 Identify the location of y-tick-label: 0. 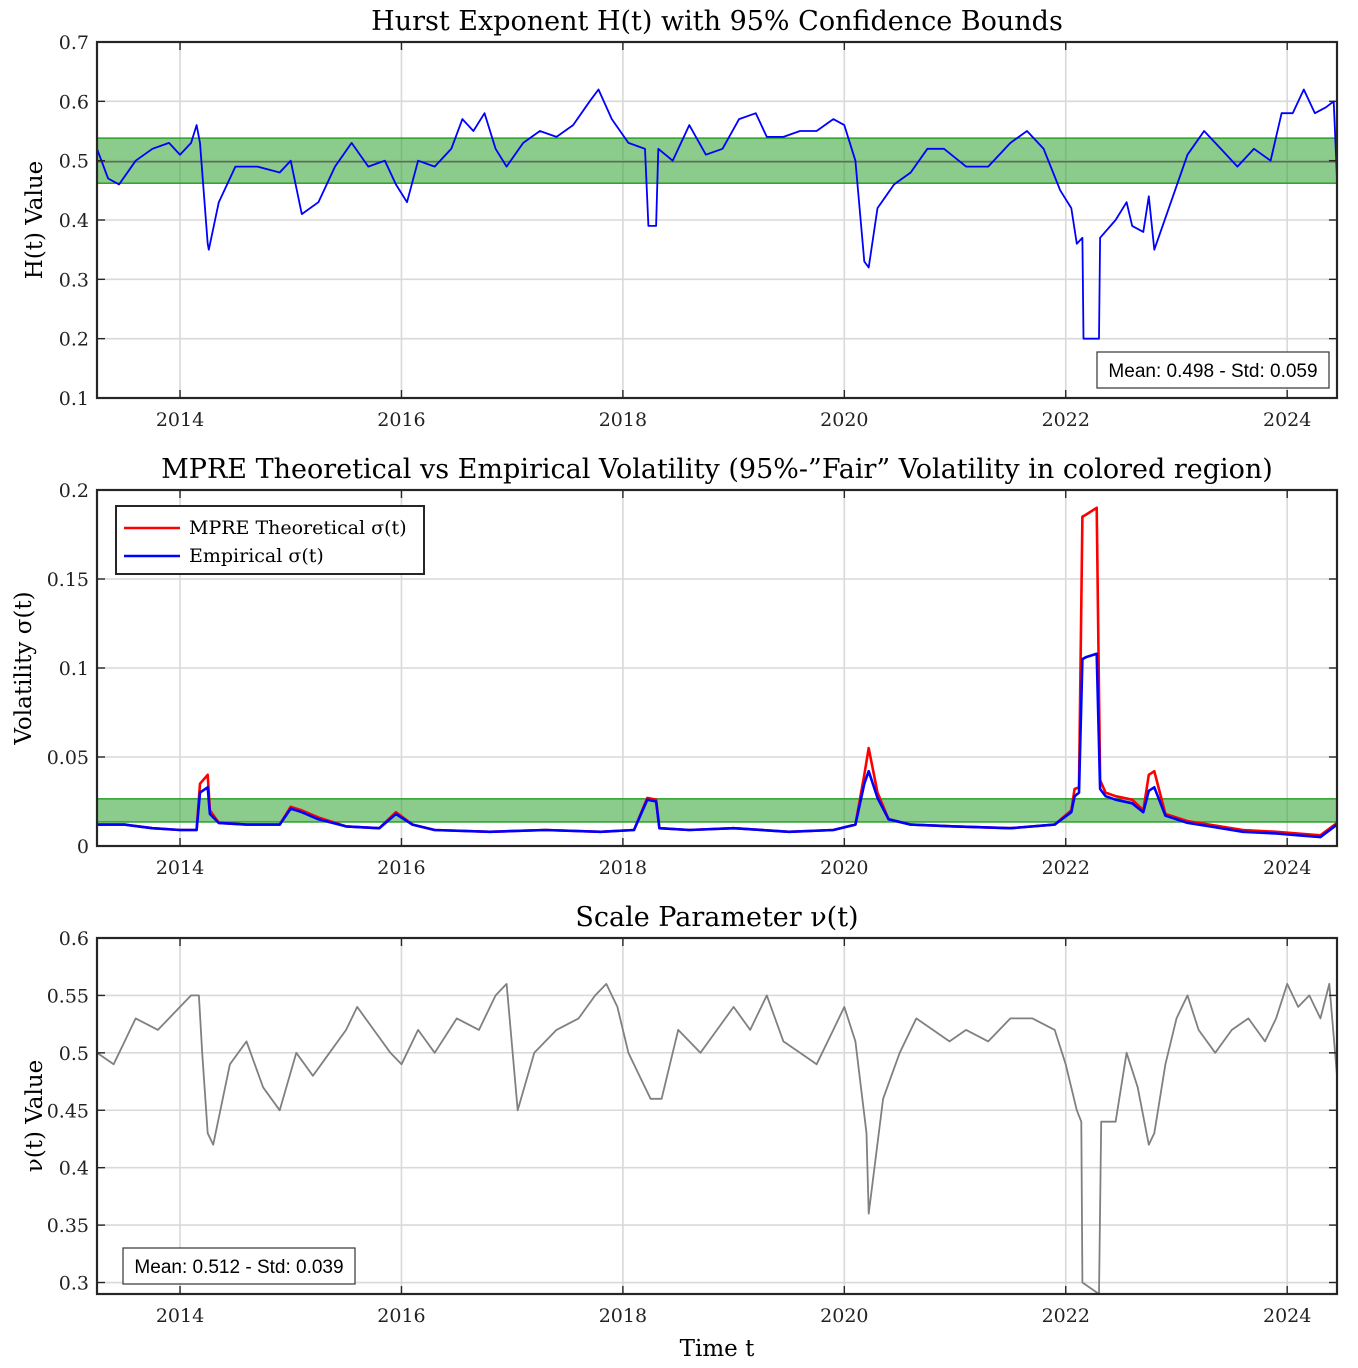
(83, 847).